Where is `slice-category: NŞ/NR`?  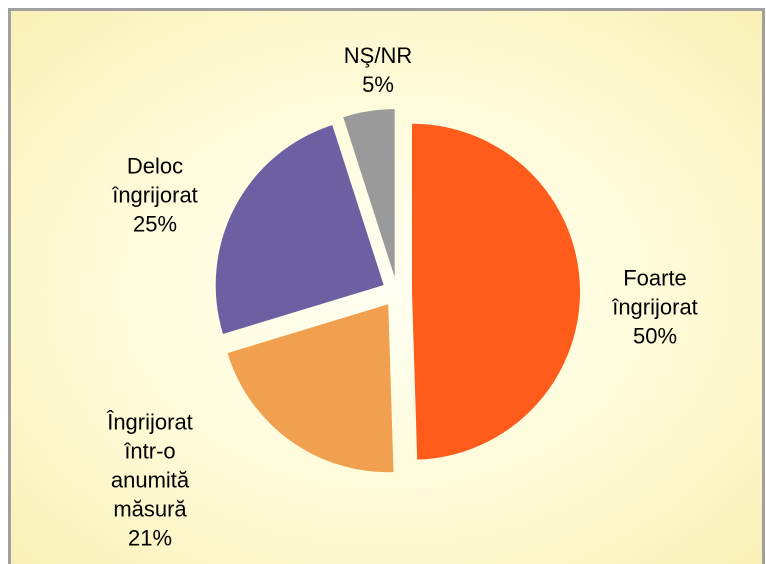
slice-category: NŞ/NR is located at coordinates (378, 55).